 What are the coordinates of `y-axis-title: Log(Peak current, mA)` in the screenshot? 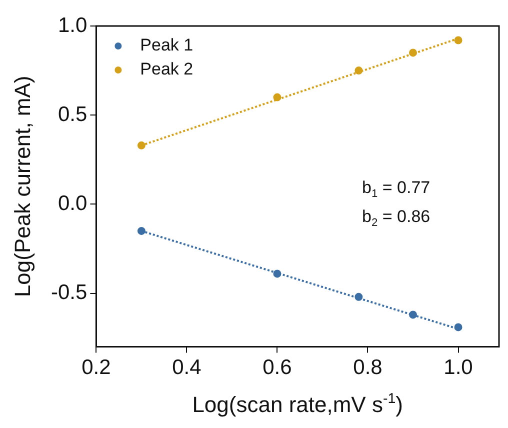 It's located at (22, 187).